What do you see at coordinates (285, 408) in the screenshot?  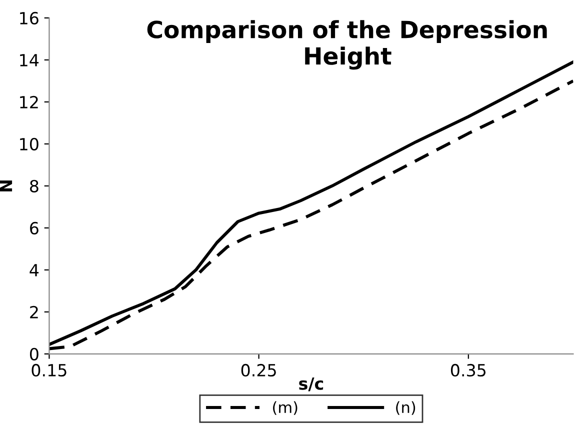 I see `legend-label: (m)` at bounding box center [285, 408].